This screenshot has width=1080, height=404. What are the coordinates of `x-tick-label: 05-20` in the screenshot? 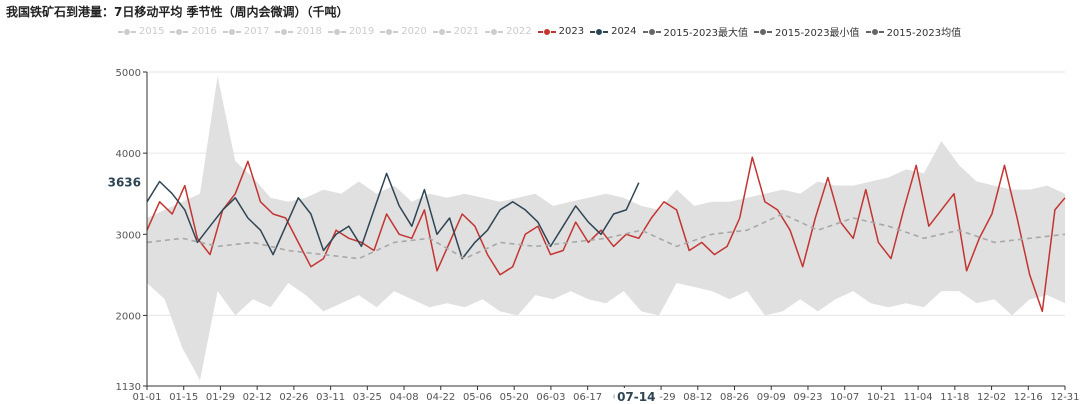 It's located at (514, 397).